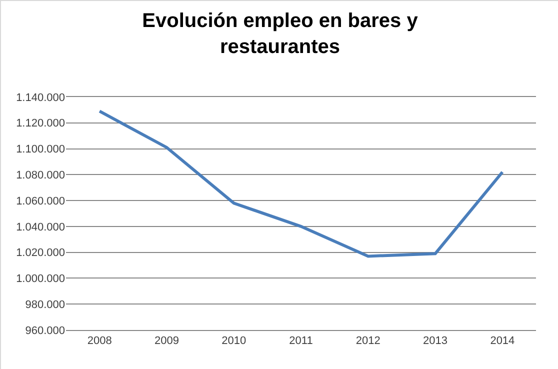  Describe the element at coordinates (40, 253) in the screenshot. I see `y-tick-label: 1.020.000` at that location.